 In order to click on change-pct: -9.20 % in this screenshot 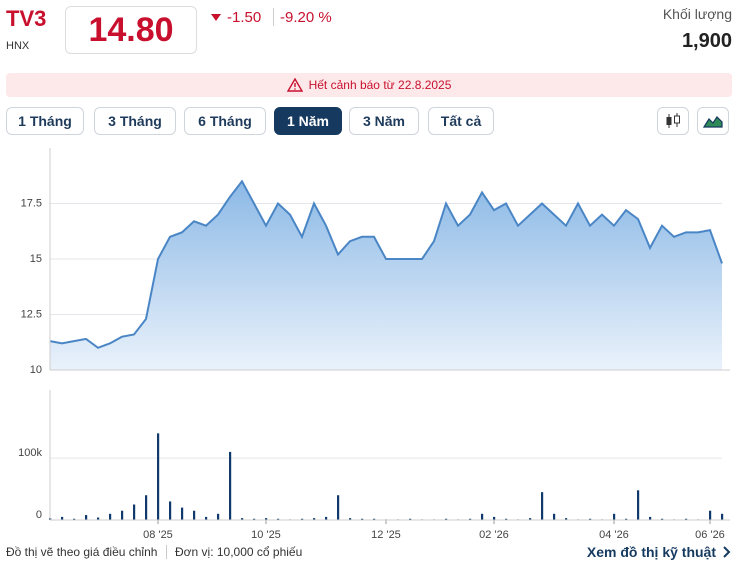, I will do `click(306, 17)`.